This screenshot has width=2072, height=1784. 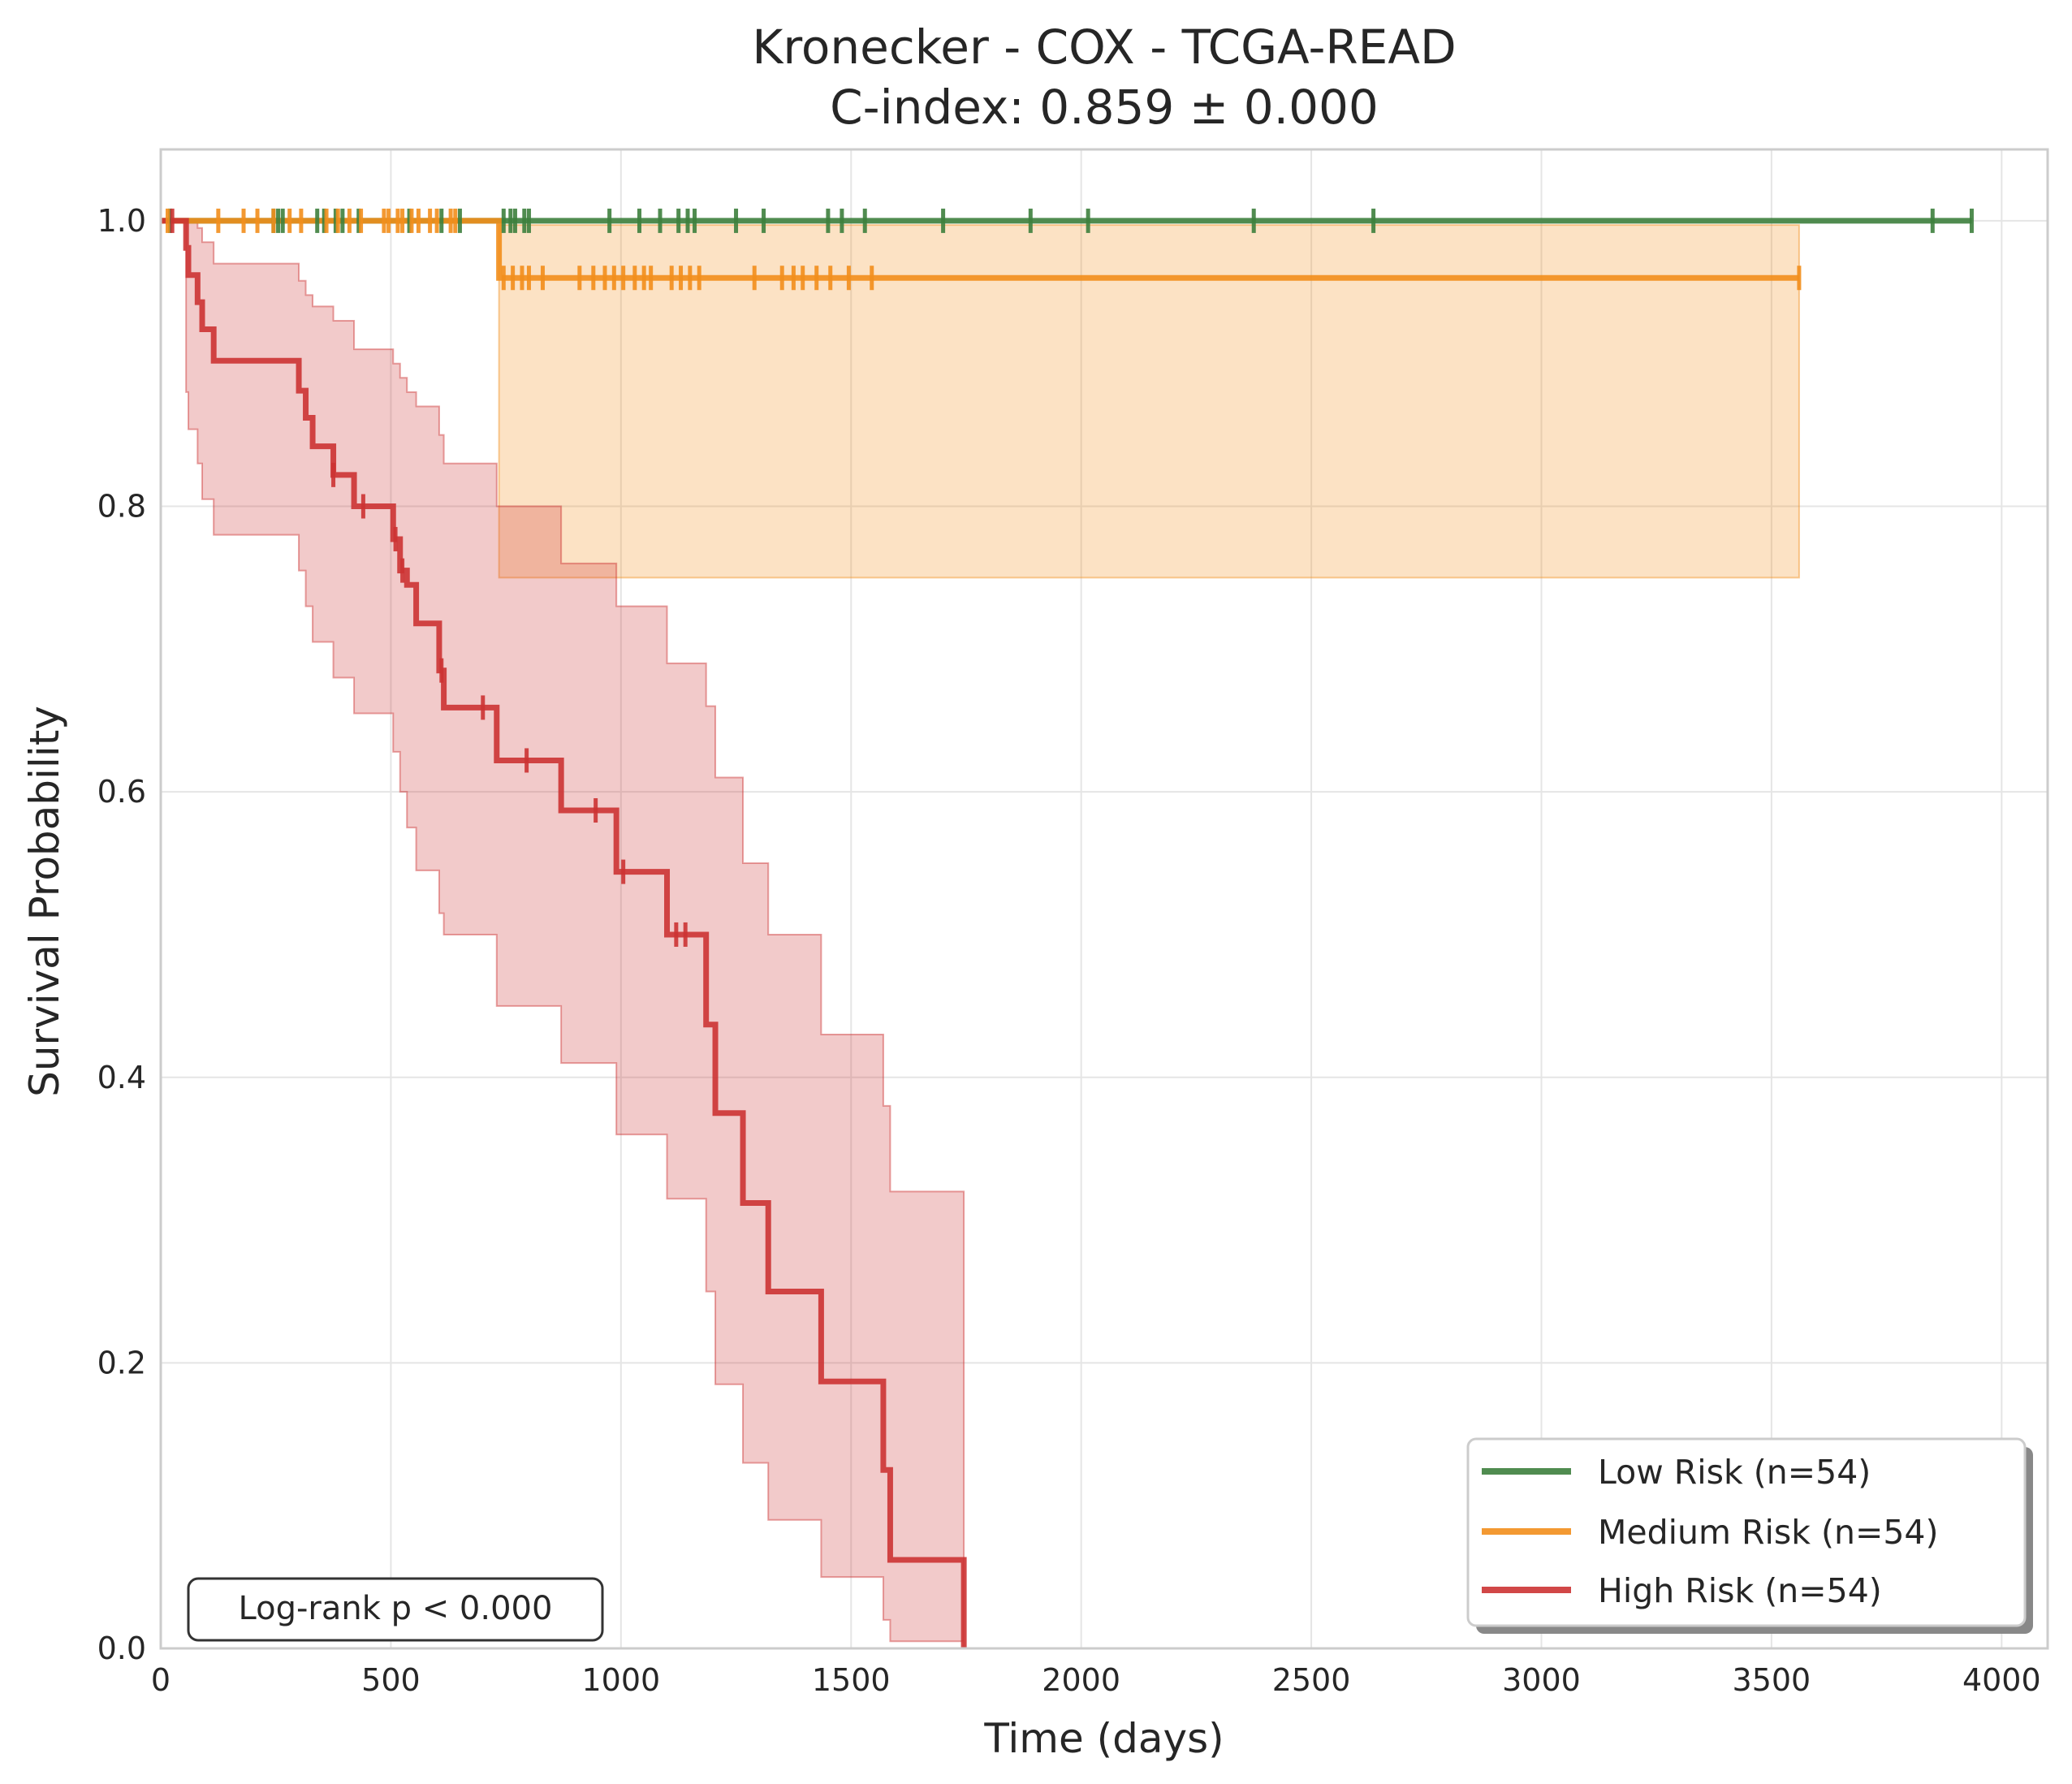 I want to click on logrank-annotation: Log-rank p < 0.000, so click(x=395, y=1609).